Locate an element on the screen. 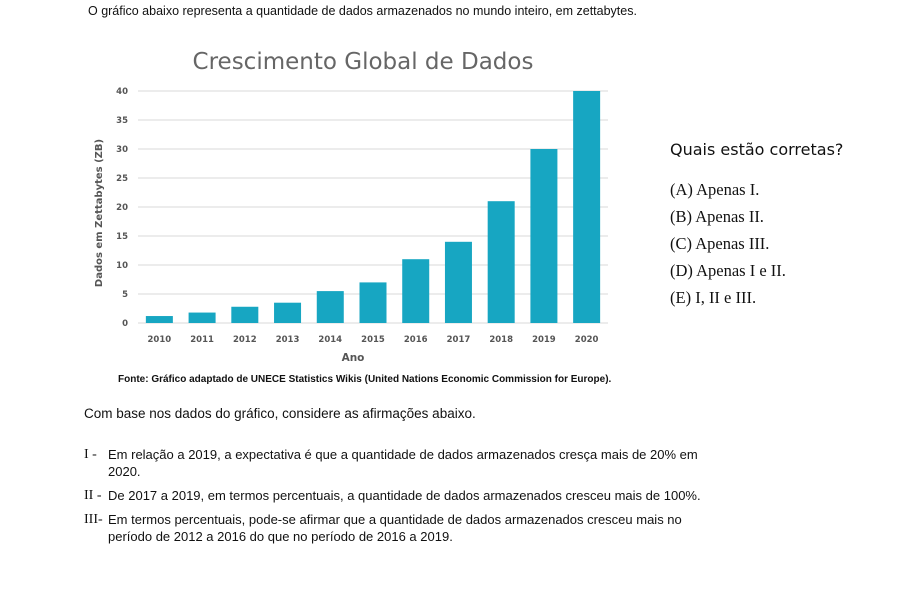 The height and width of the screenshot is (600, 900). y-tick-label: 35 is located at coordinates (122, 121).